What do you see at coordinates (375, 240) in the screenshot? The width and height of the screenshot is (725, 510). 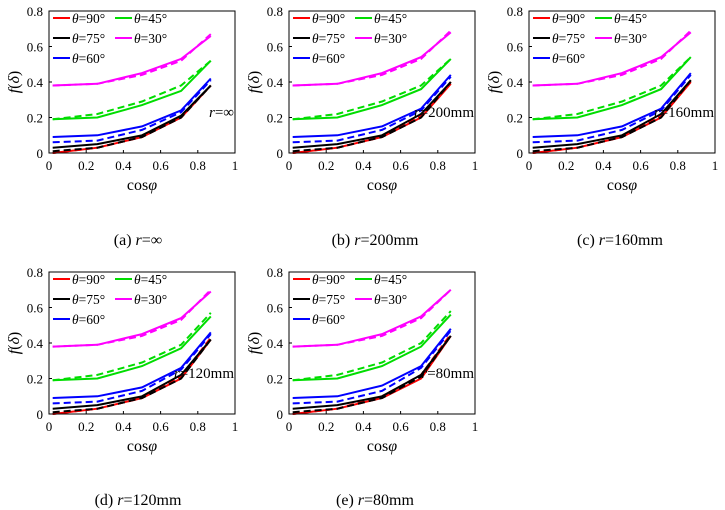 I see `panel-caption: (b) r=200mm` at bounding box center [375, 240].